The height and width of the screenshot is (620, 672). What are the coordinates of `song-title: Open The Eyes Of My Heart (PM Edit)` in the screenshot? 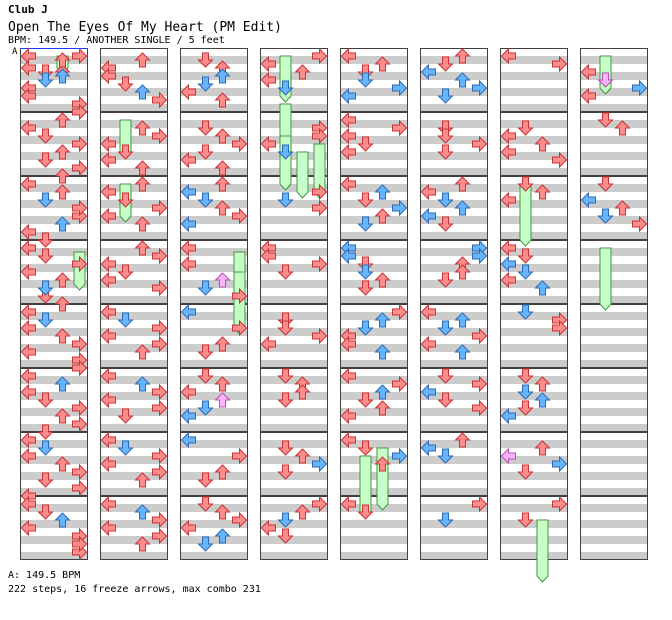 It's located at (145, 27).